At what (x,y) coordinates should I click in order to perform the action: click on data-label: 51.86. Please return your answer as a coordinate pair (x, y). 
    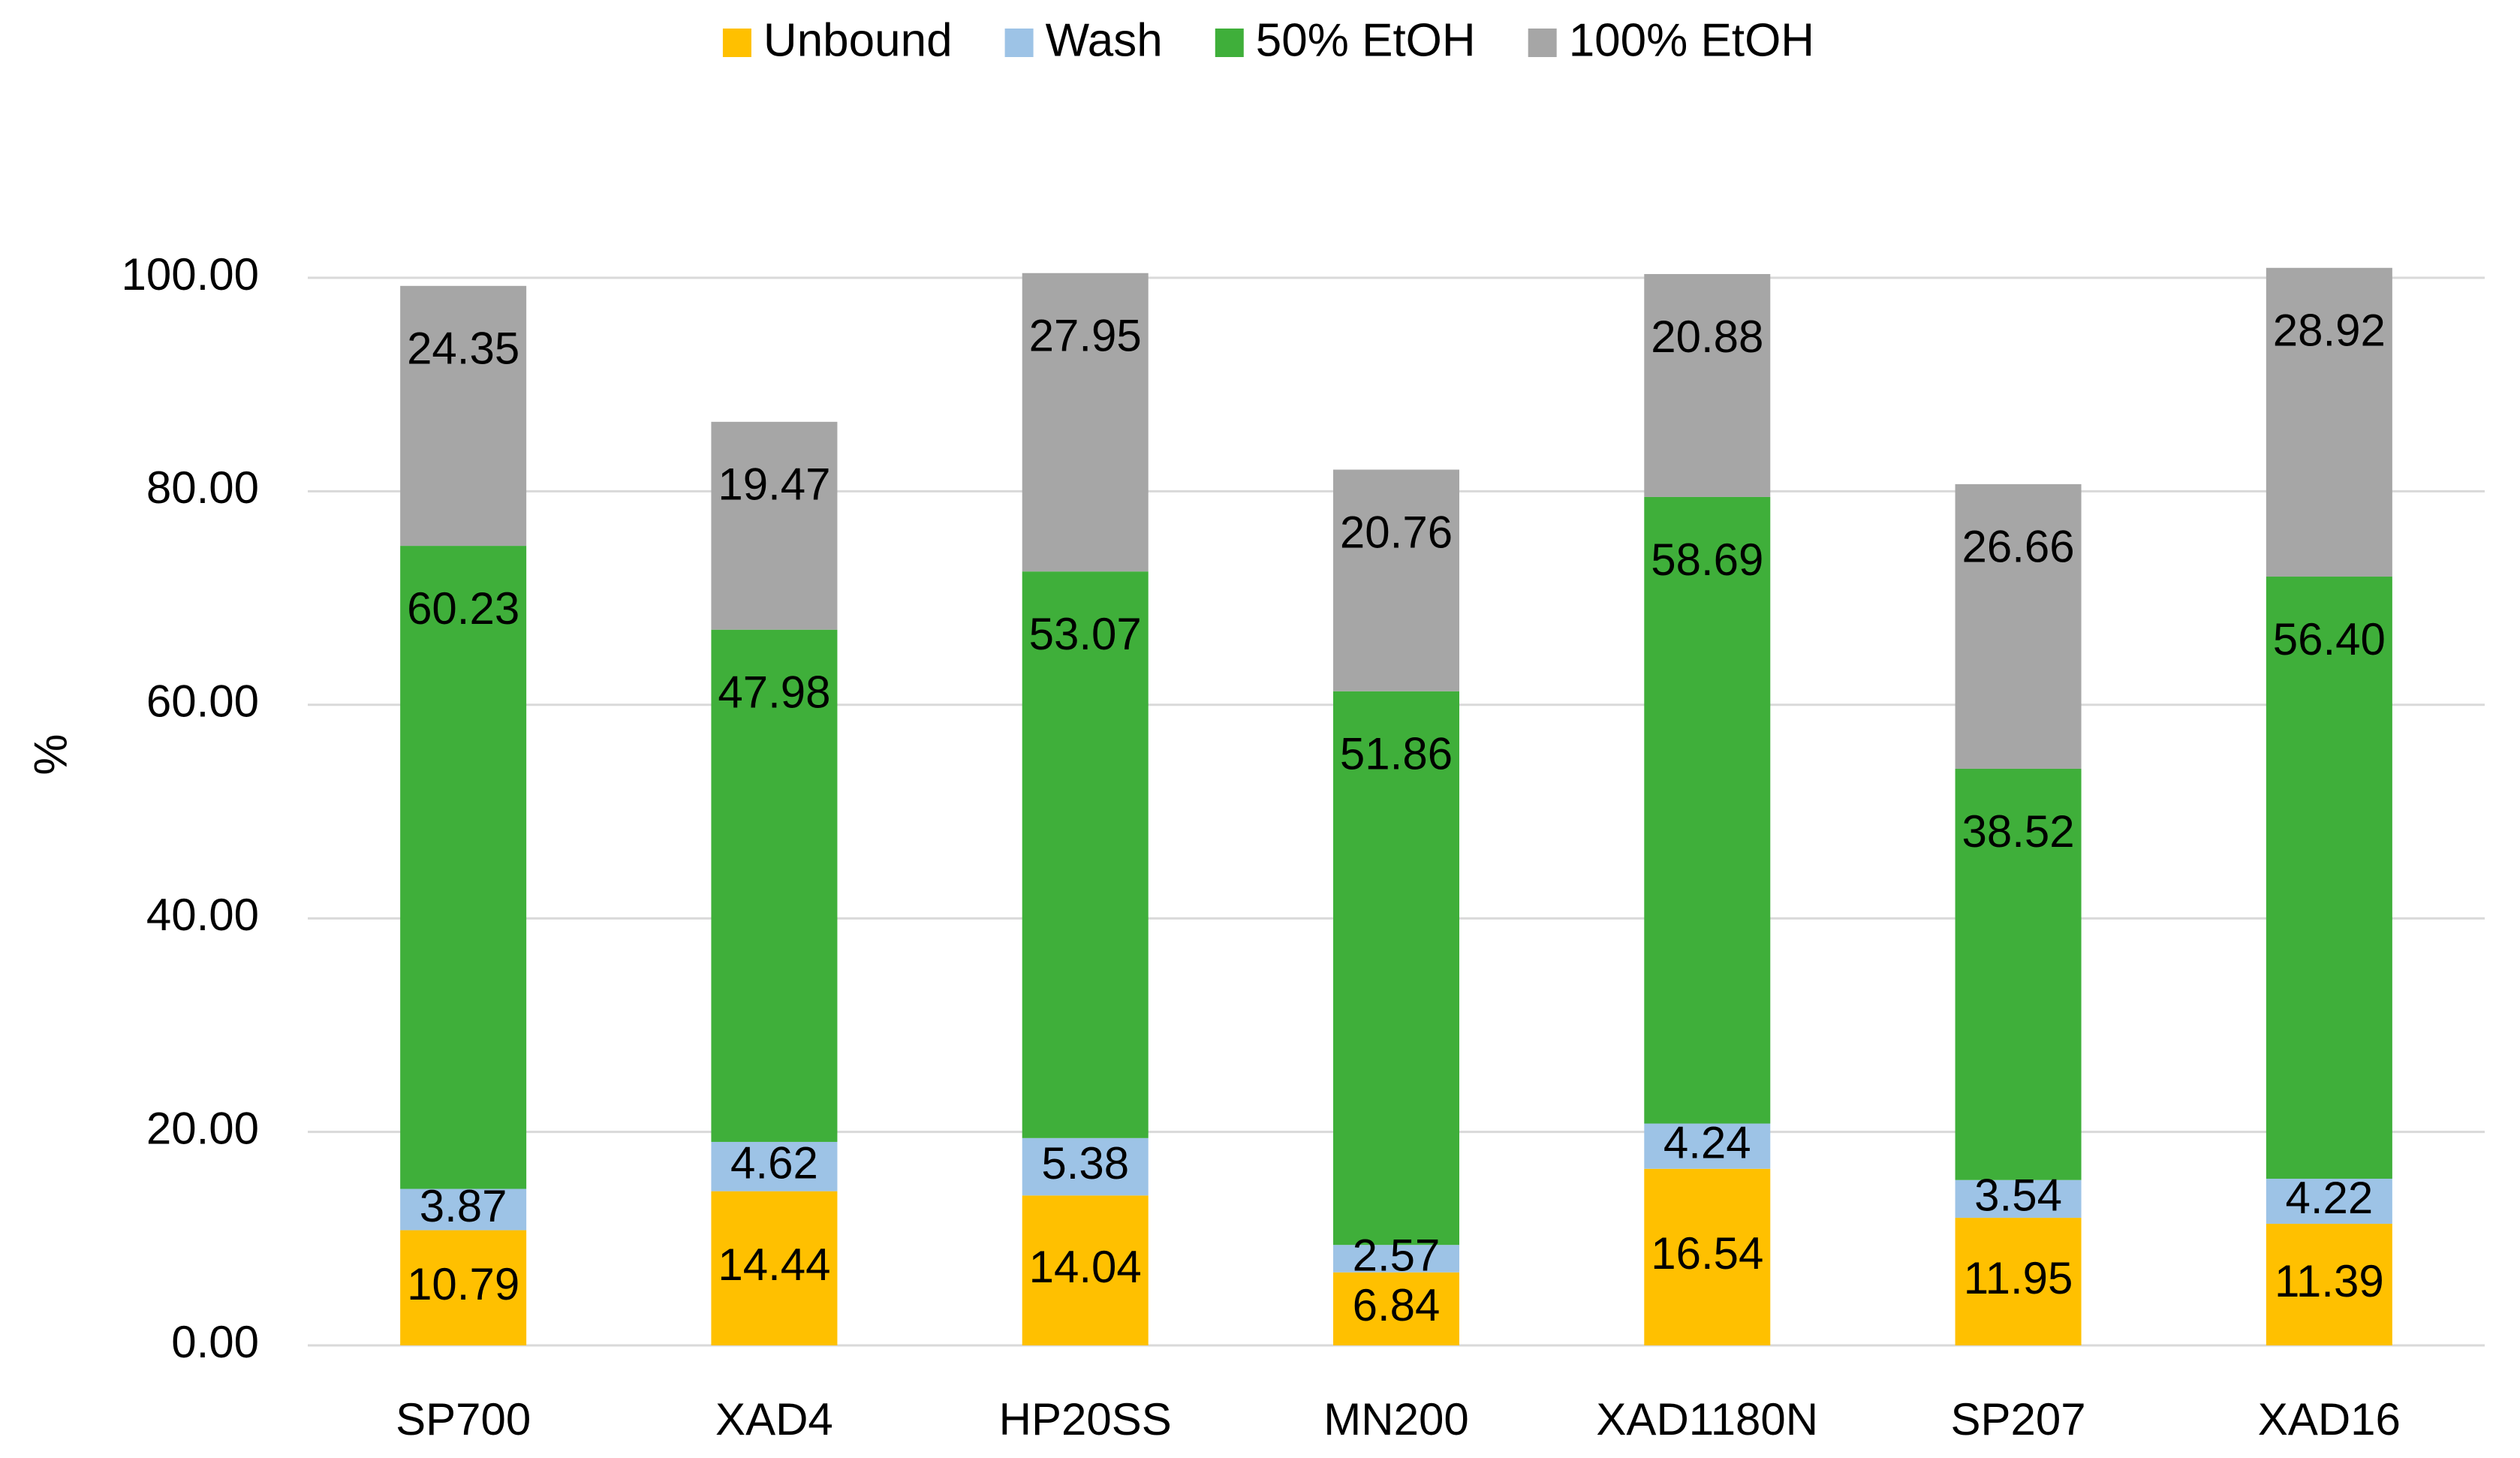
    Looking at the image, I should click on (1396, 754).